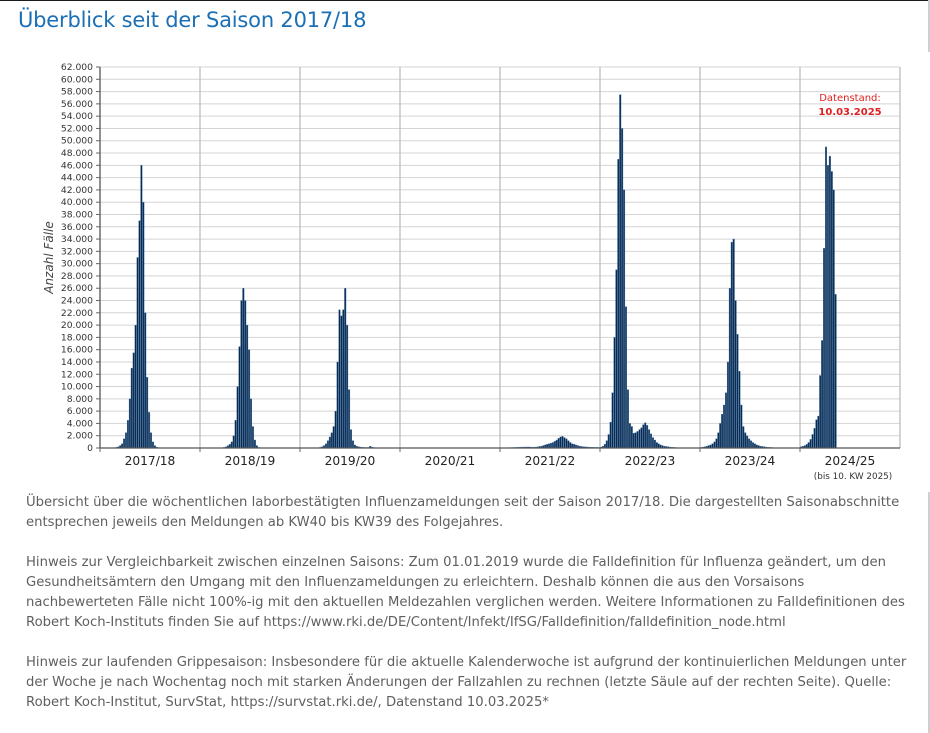 This screenshot has height=733, width=930. I want to click on y-tick-label: 20.000, so click(77, 325).